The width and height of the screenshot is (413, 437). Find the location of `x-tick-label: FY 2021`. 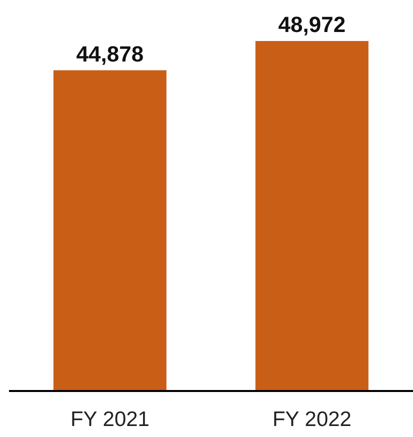

x-tick-label: FY 2021 is located at coordinates (110, 419).